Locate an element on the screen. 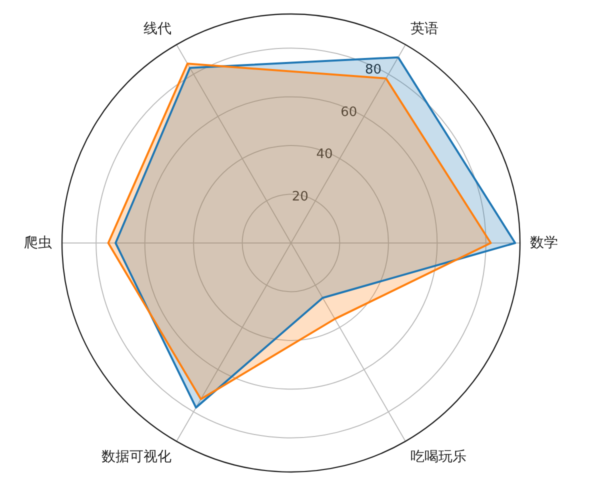 This screenshot has width=594, height=492. y-tick-label: 80 is located at coordinates (373, 70).